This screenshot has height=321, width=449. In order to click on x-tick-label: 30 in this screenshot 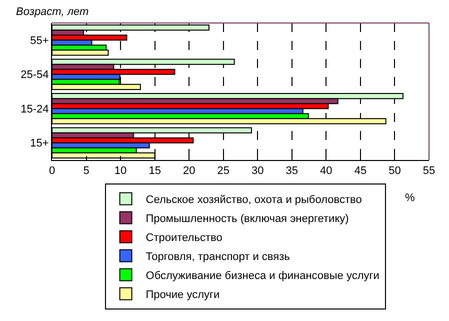, I will do `click(258, 171)`.